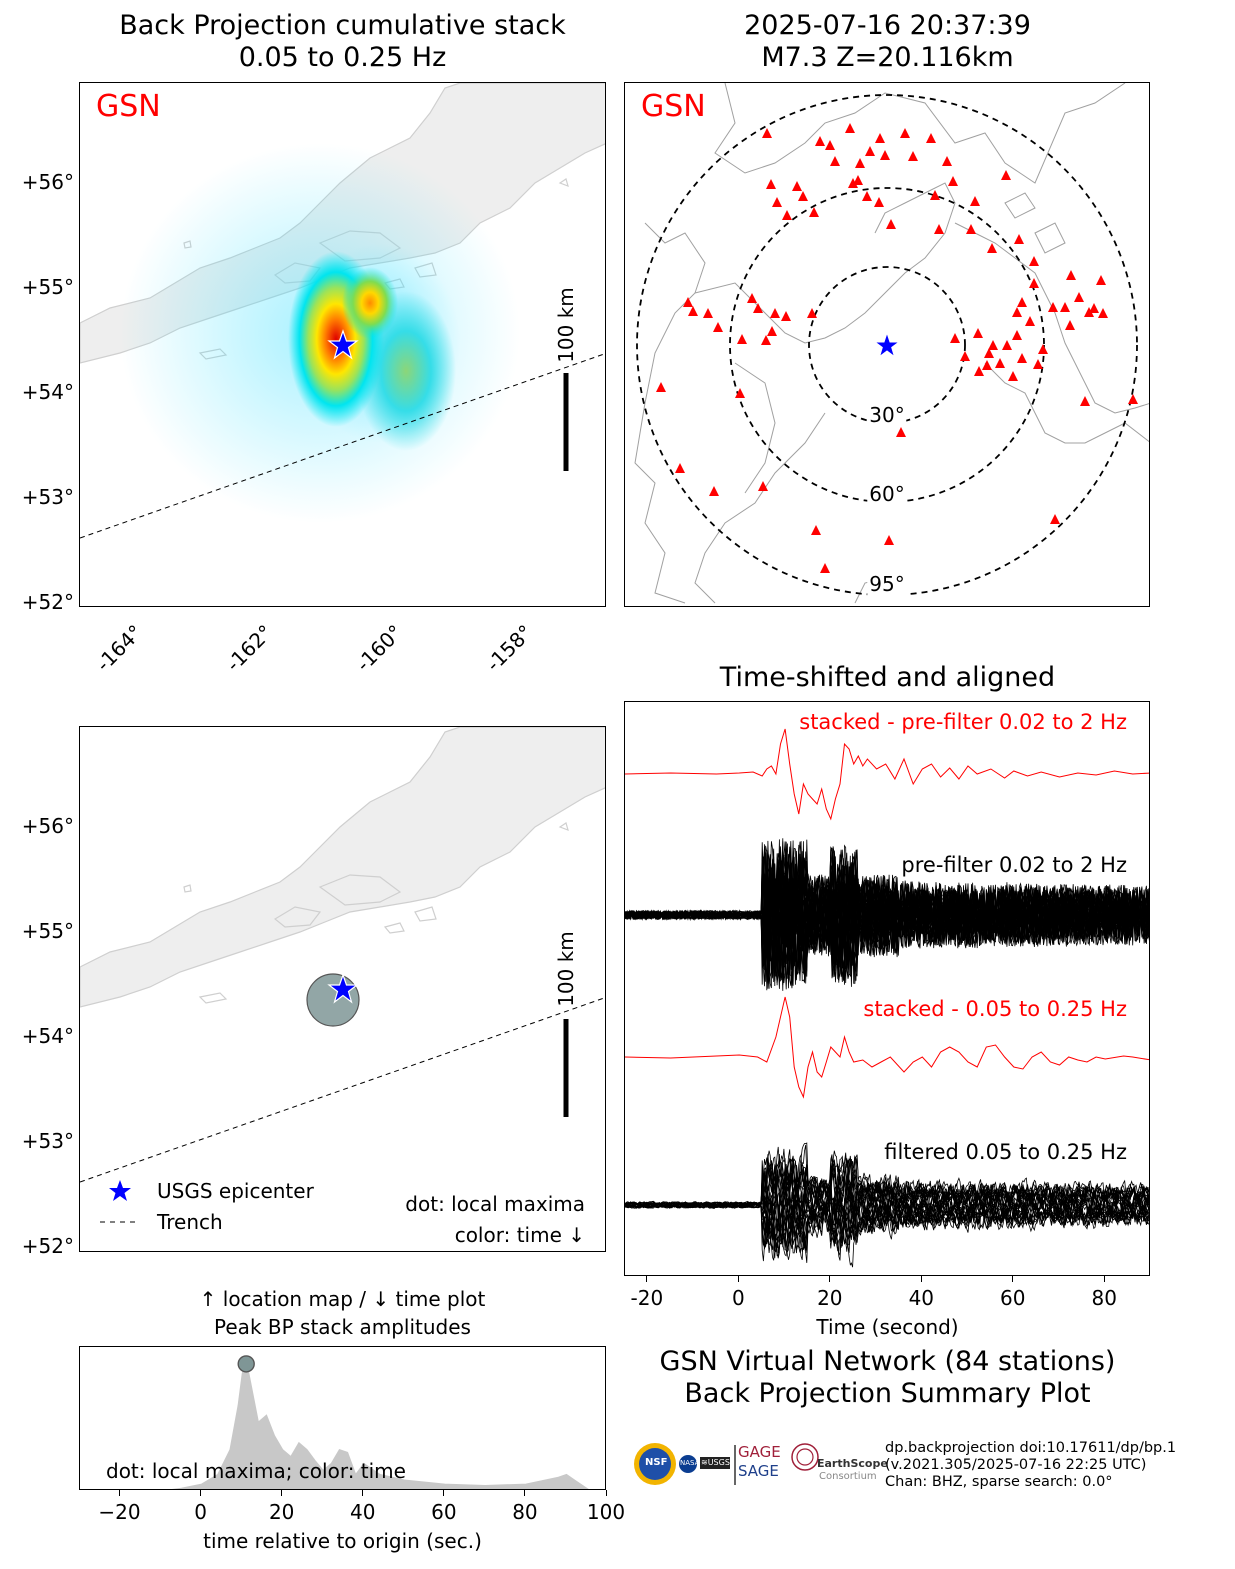  What do you see at coordinates (688, 1464) in the screenshot?
I see `nasa-logo-icon` at bounding box center [688, 1464].